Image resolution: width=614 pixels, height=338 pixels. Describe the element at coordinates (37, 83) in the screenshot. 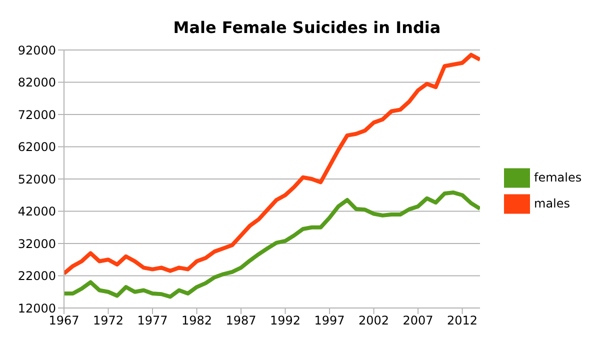

I see `y-tick-label: 82000` at that location.